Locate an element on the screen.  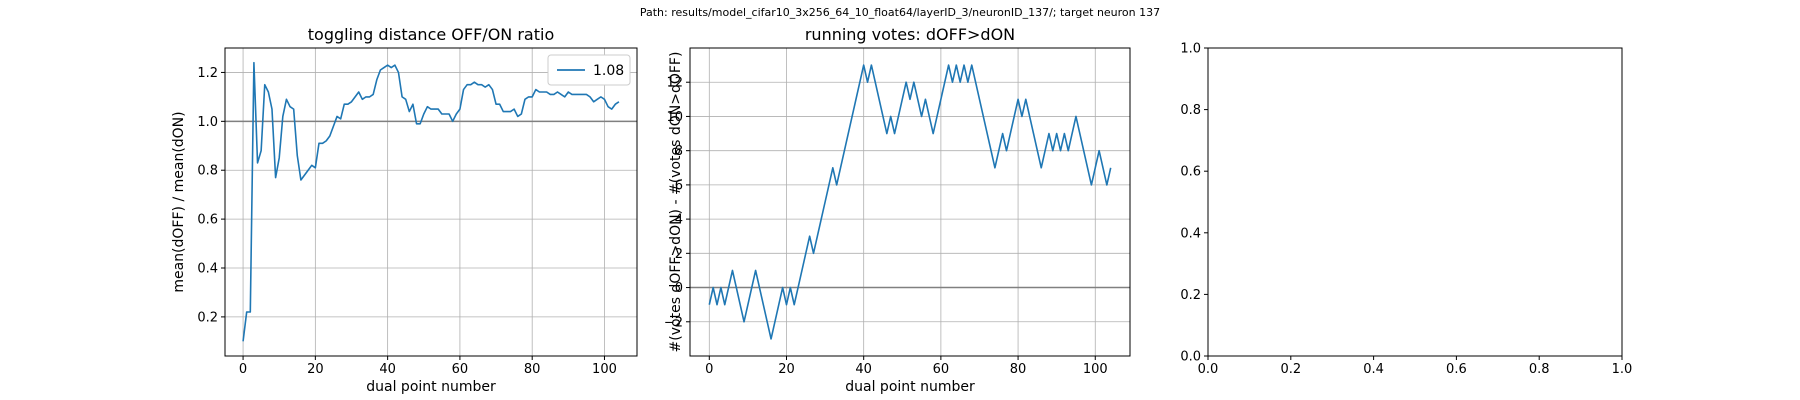
y-tick-label: 2 is located at coordinates (679, 254).